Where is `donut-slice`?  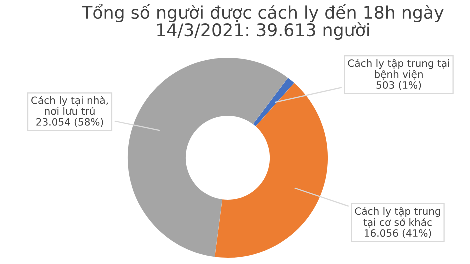 donut-slice is located at coordinates (273, 102).